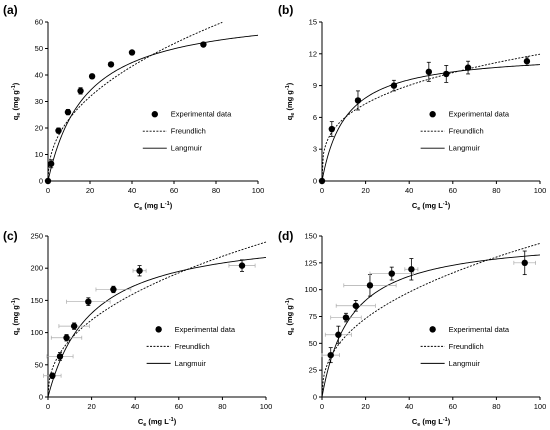  What do you see at coordinates (39, 101) in the screenshot?
I see `y-tick-label: 30` at bounding box center [39, 101].